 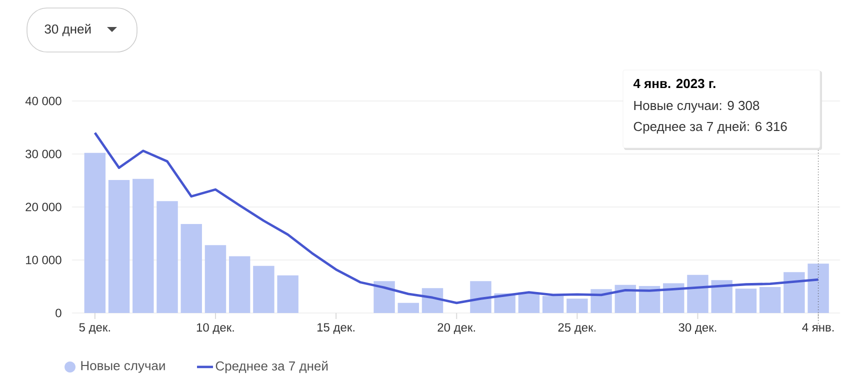 I want to click on y-tick-label: 30 000, so click(x=44, y=154).